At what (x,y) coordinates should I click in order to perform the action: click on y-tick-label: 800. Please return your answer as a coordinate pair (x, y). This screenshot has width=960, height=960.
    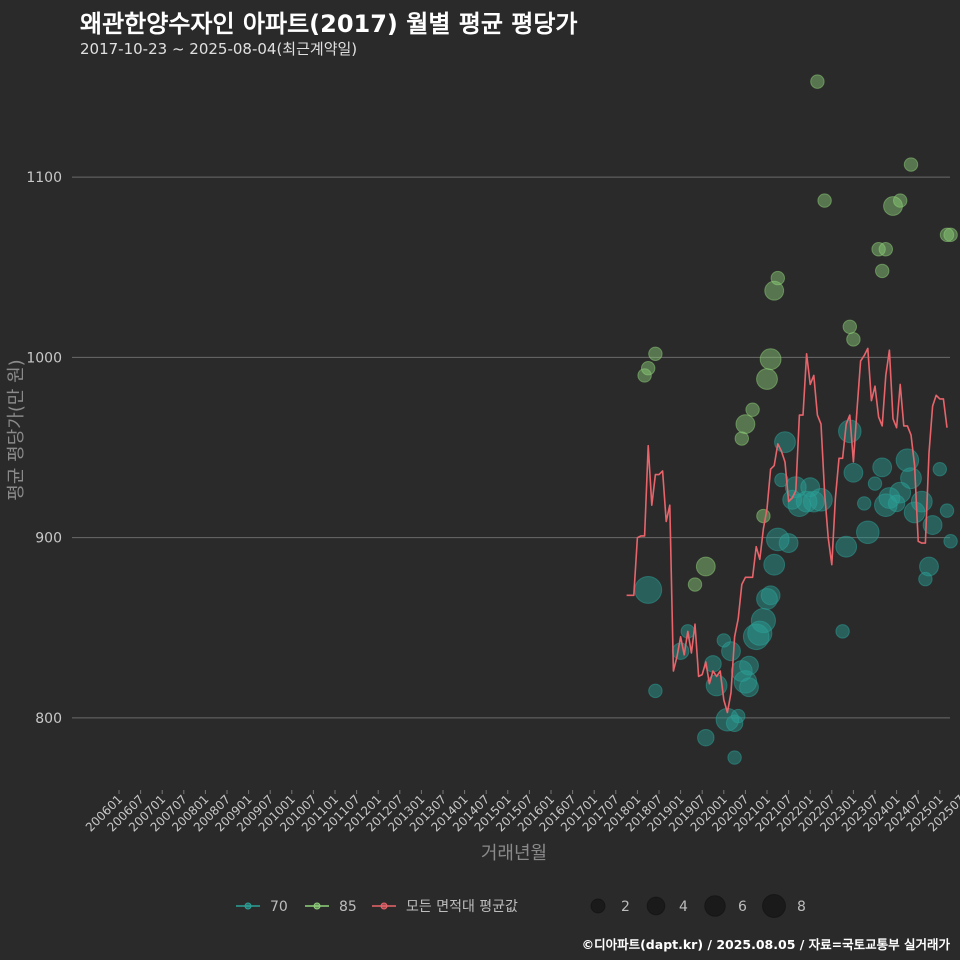
    Looking at the image, I should click on (48, 719).